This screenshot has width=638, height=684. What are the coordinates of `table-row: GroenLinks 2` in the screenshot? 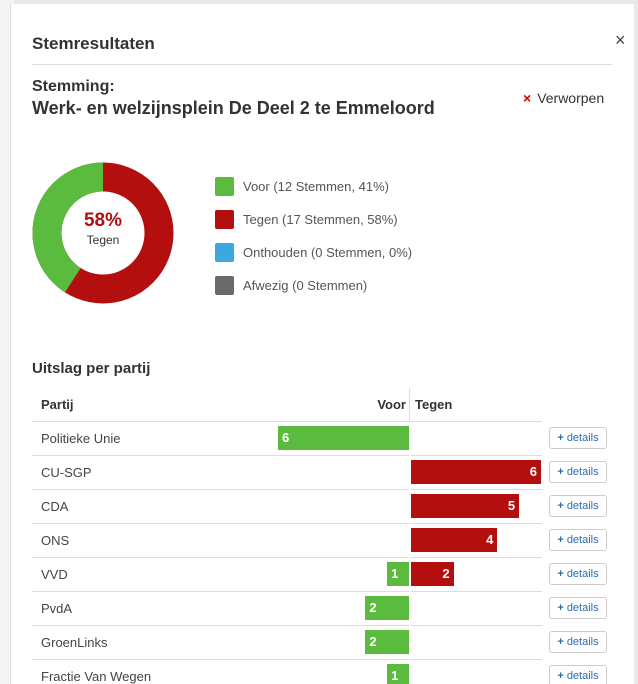 It's located at (287, 643).